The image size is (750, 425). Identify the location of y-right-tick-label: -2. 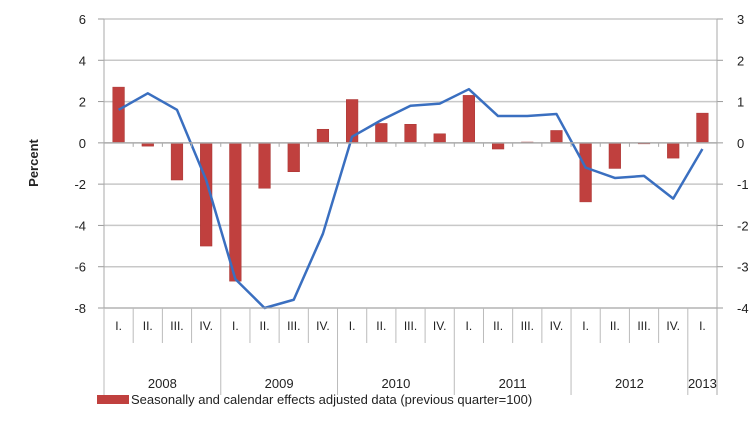
(743, 225).